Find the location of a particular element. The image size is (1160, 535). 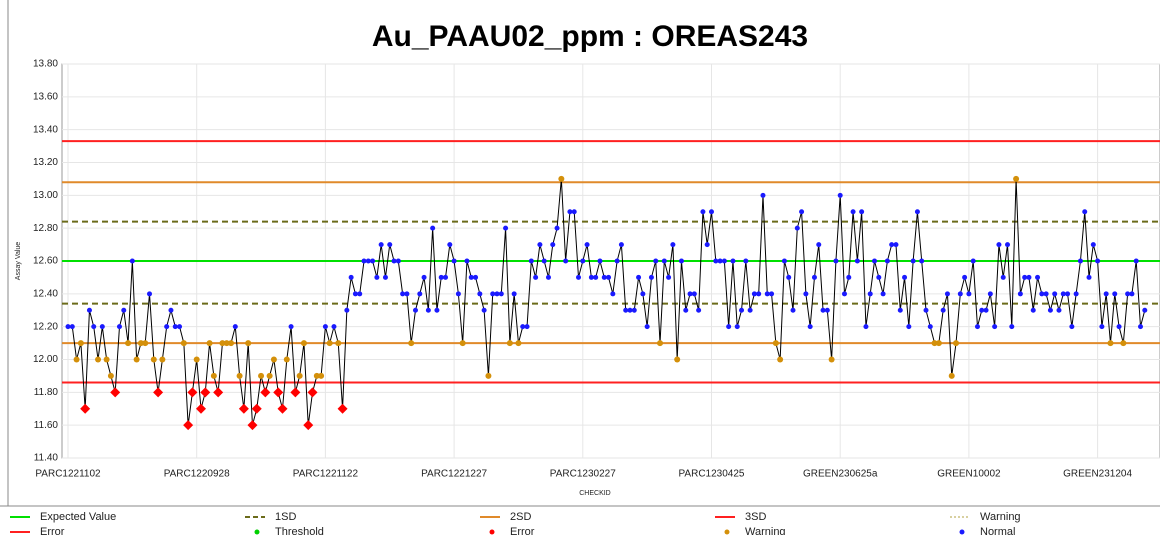

y-tick-label: 13.60 is located at coordinates (45, 96).